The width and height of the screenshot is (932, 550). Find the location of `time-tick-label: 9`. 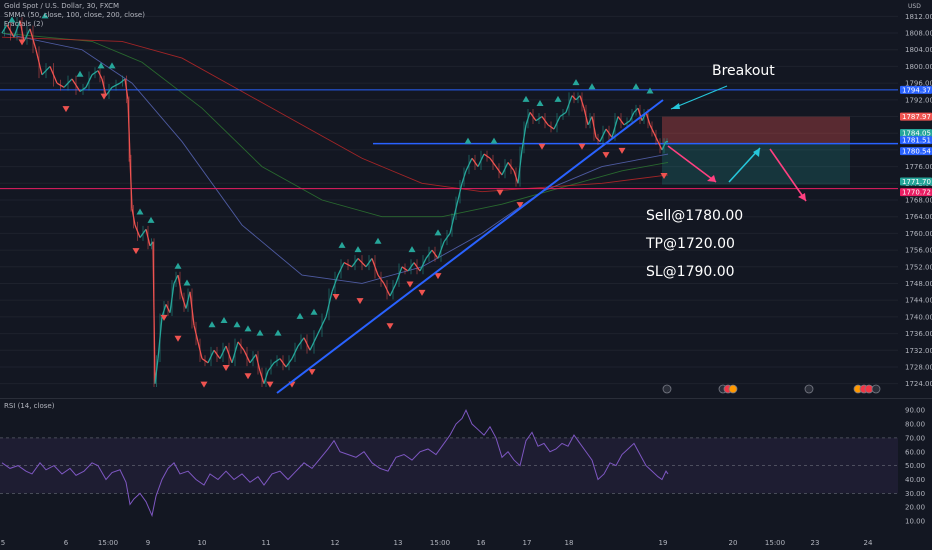

time-tick-label: 9 is located at coordinates (148, 543).